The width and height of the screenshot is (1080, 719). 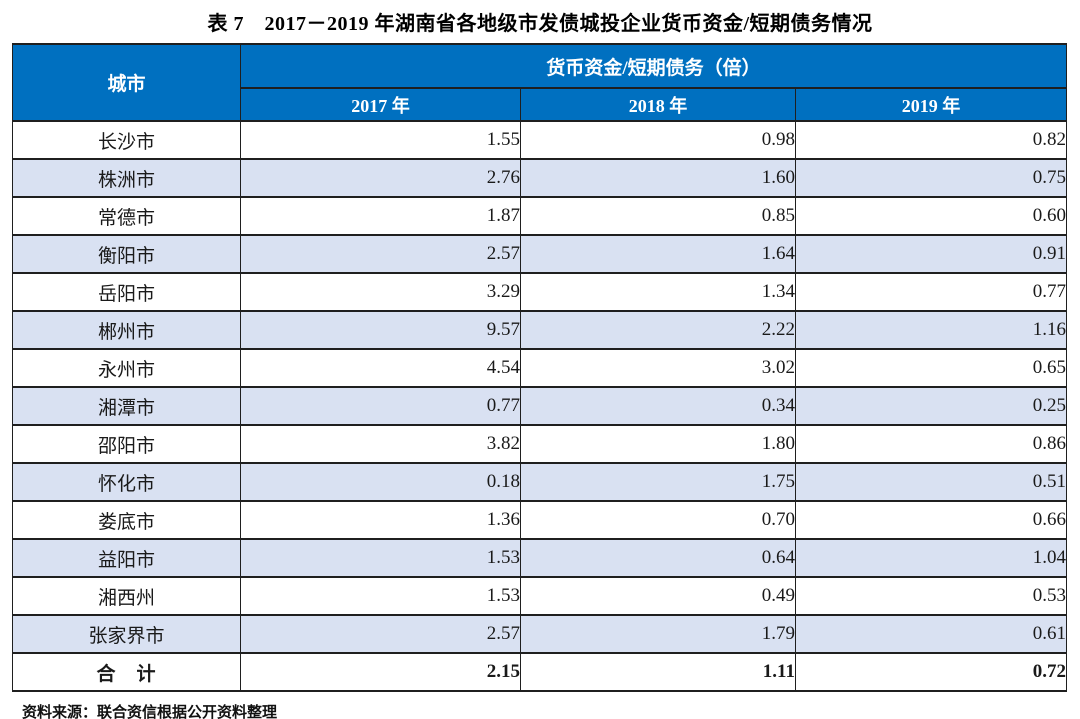 I want to click on ratio-value-cell-2019: 0.51, so click(x=931, y=482).